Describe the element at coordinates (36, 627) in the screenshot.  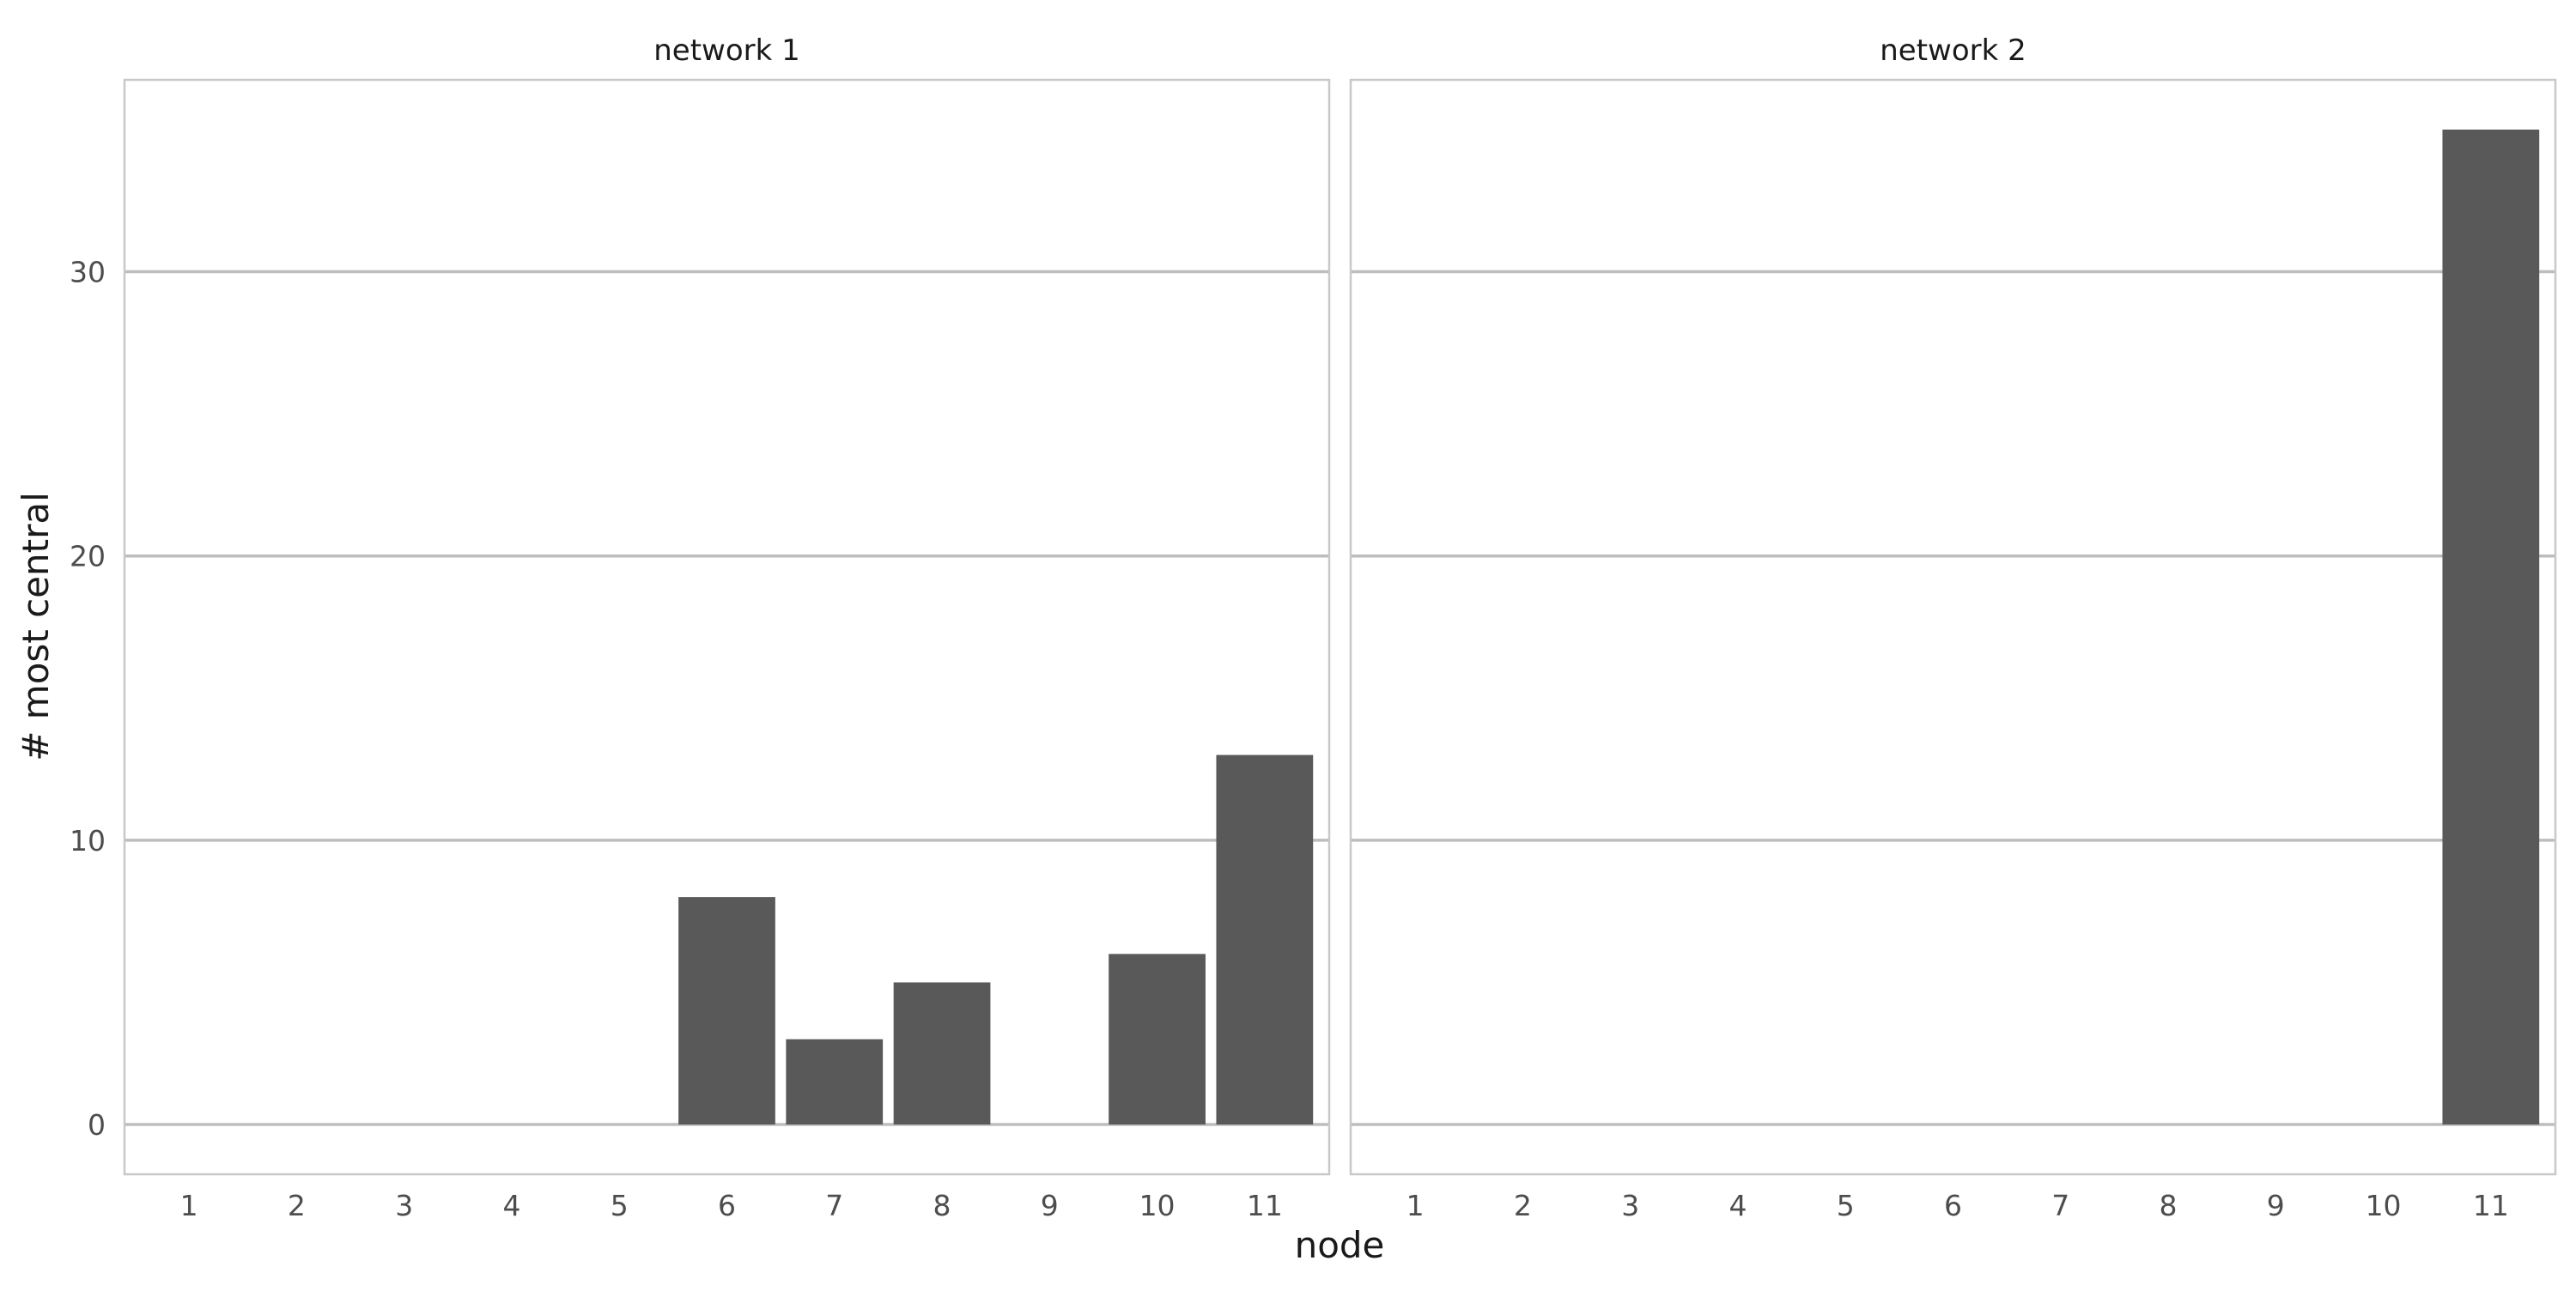
I see `y-axis-label: # most central` at that location.